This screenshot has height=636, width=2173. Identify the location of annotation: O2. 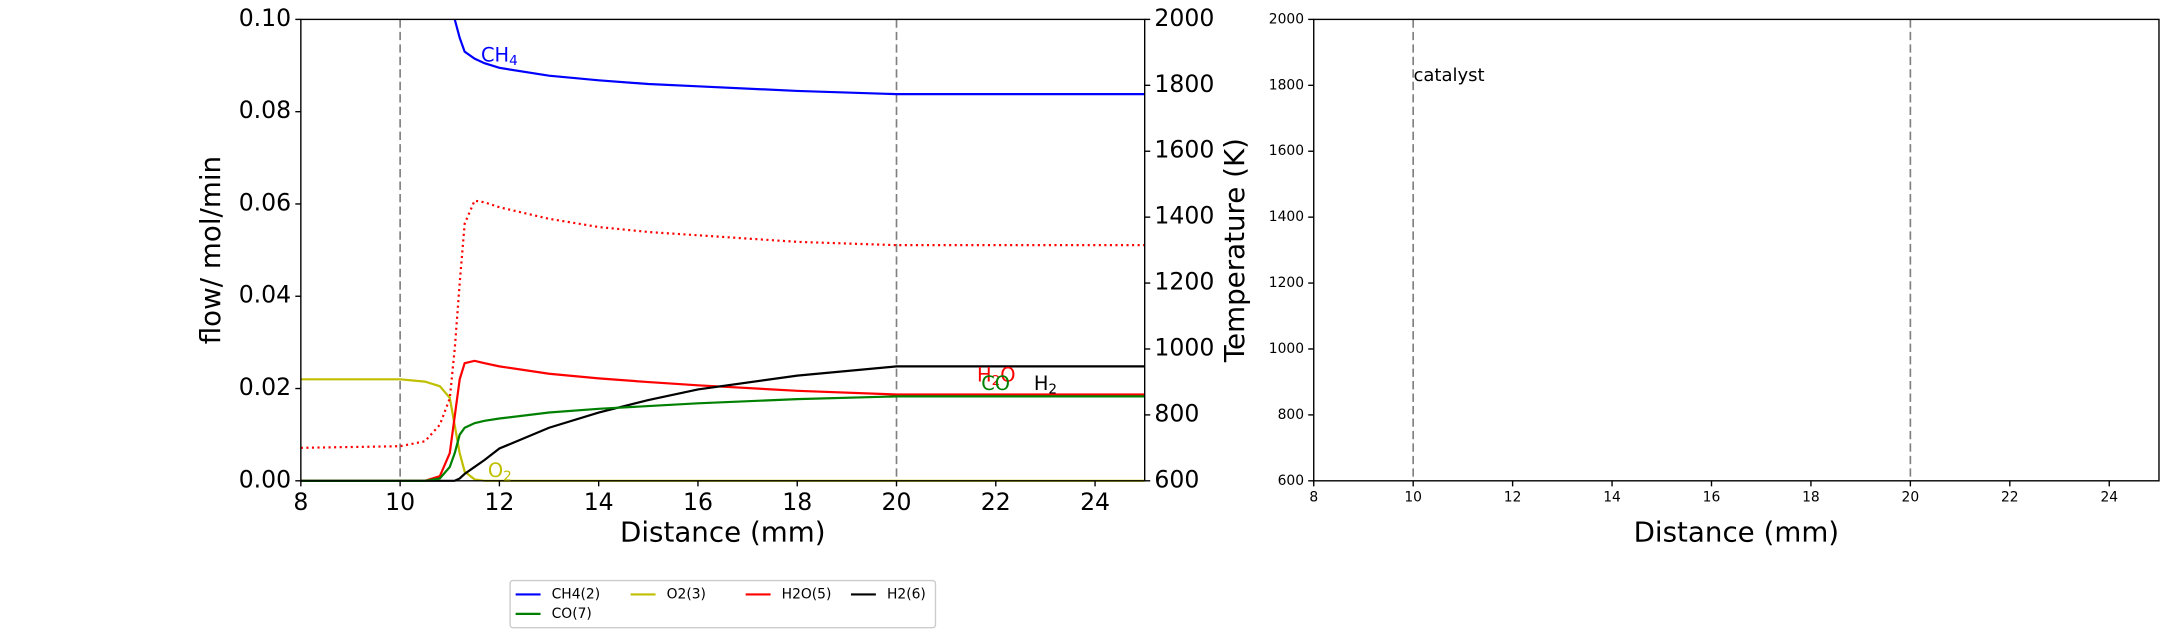
(500, 472).